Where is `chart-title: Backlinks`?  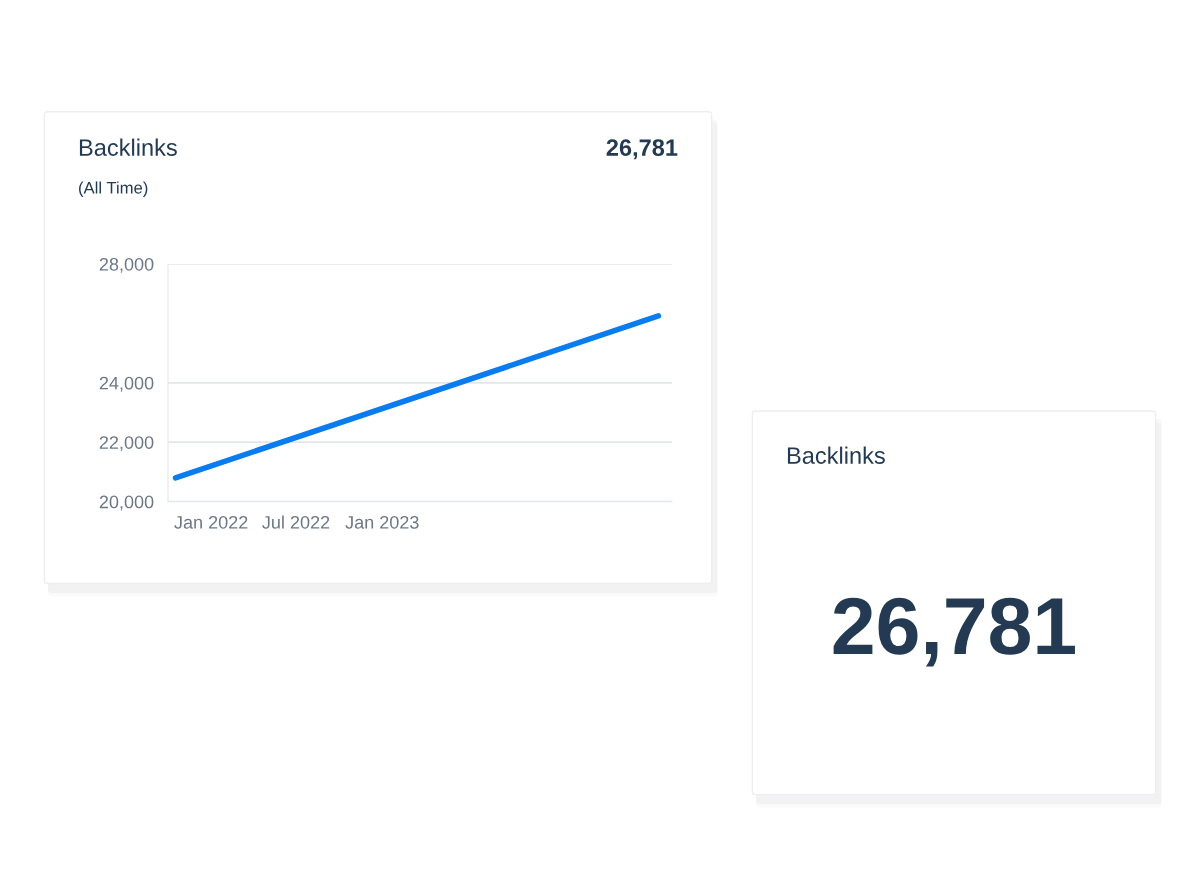 chart-title: Backlinks is located at coordinates (128, 147).